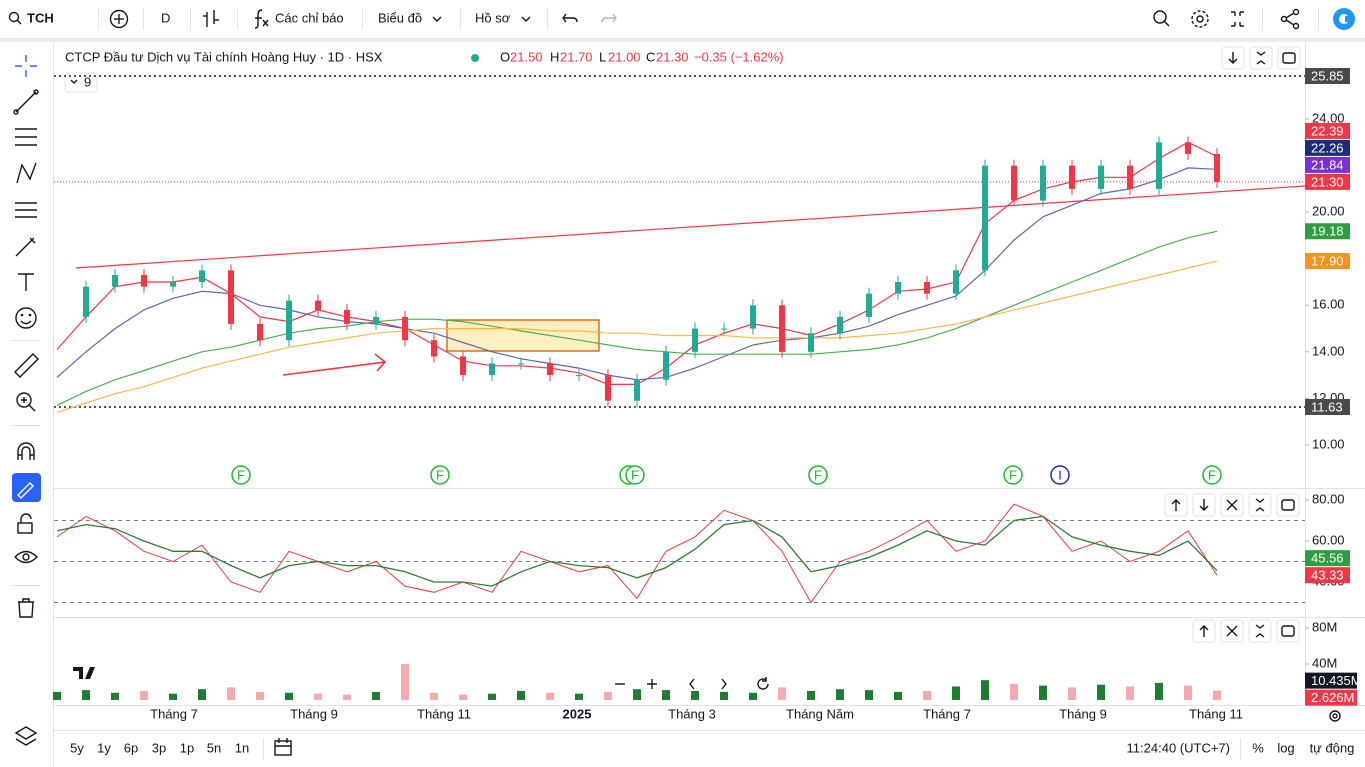 Image resolution: width=1365 pixels, height=767 pixels. I want to click on text-tool, so click(26, 282).